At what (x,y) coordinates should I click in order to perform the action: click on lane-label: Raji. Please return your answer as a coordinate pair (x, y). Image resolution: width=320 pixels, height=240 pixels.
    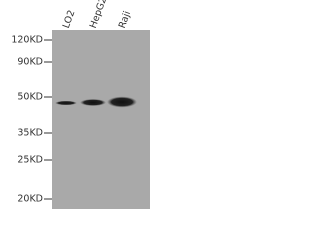
    Looking at the image, I should click on (125, 20).